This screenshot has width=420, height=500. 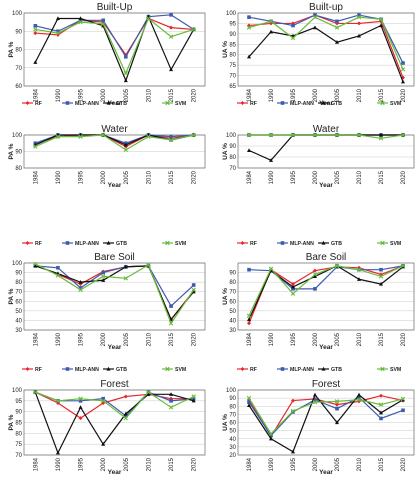 I want to click on chart-title: Water, so click(x=326, y=129).